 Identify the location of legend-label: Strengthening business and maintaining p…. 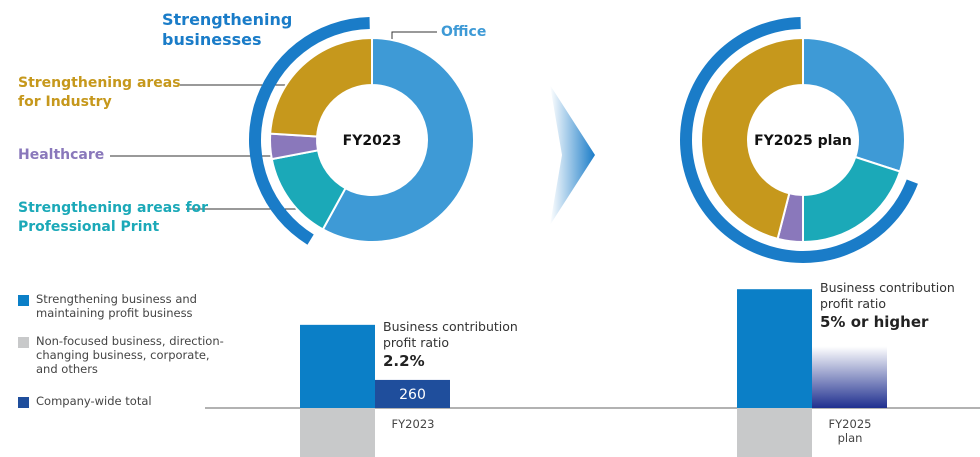
(116, 306).